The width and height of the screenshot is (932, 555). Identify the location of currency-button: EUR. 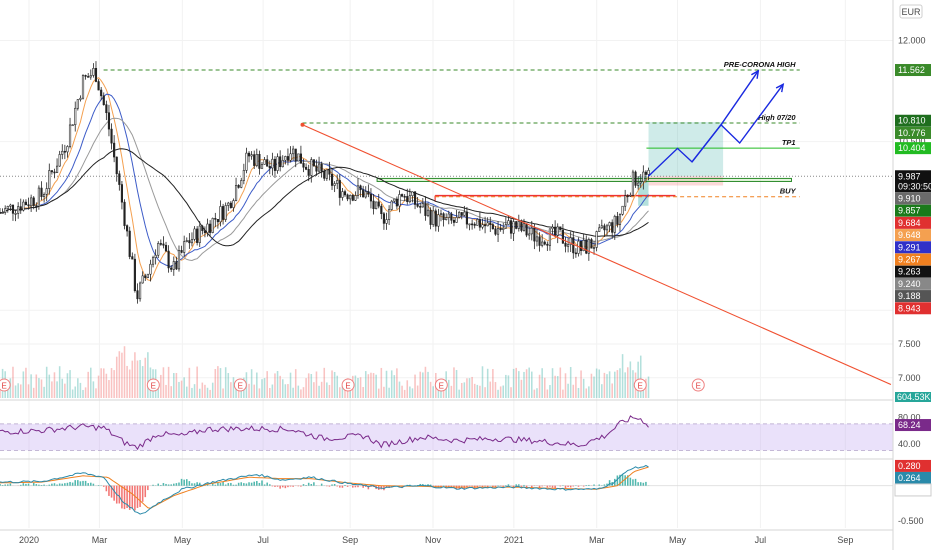
(911, 11).